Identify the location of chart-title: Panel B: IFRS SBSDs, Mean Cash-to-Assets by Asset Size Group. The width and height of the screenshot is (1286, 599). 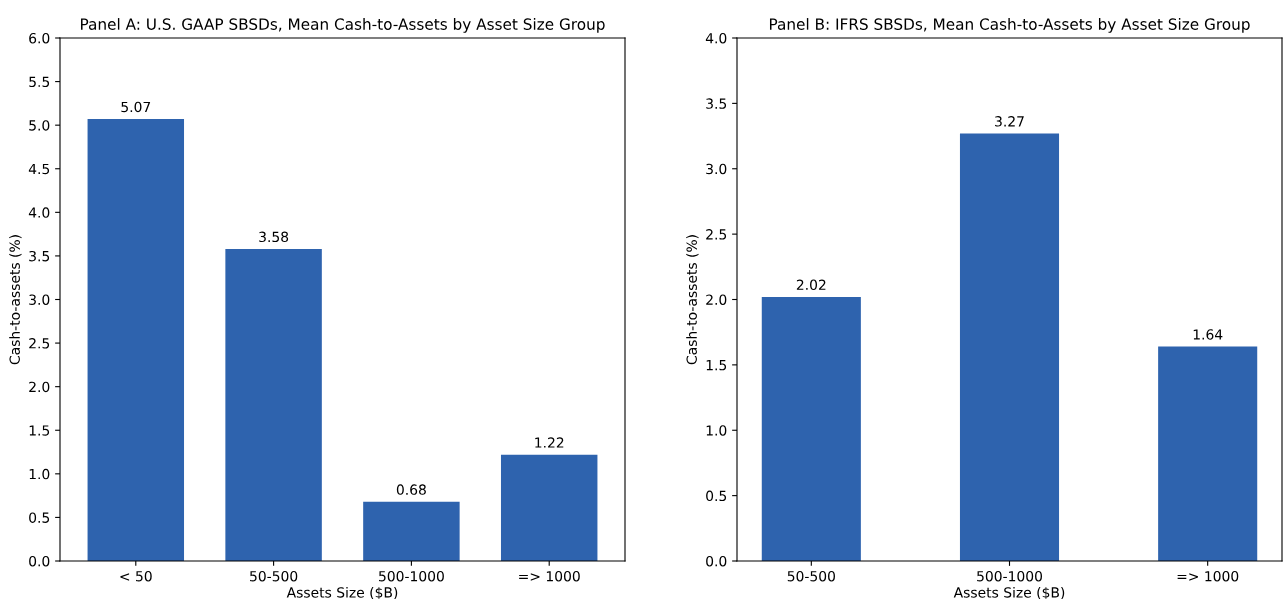
(1009, 25).